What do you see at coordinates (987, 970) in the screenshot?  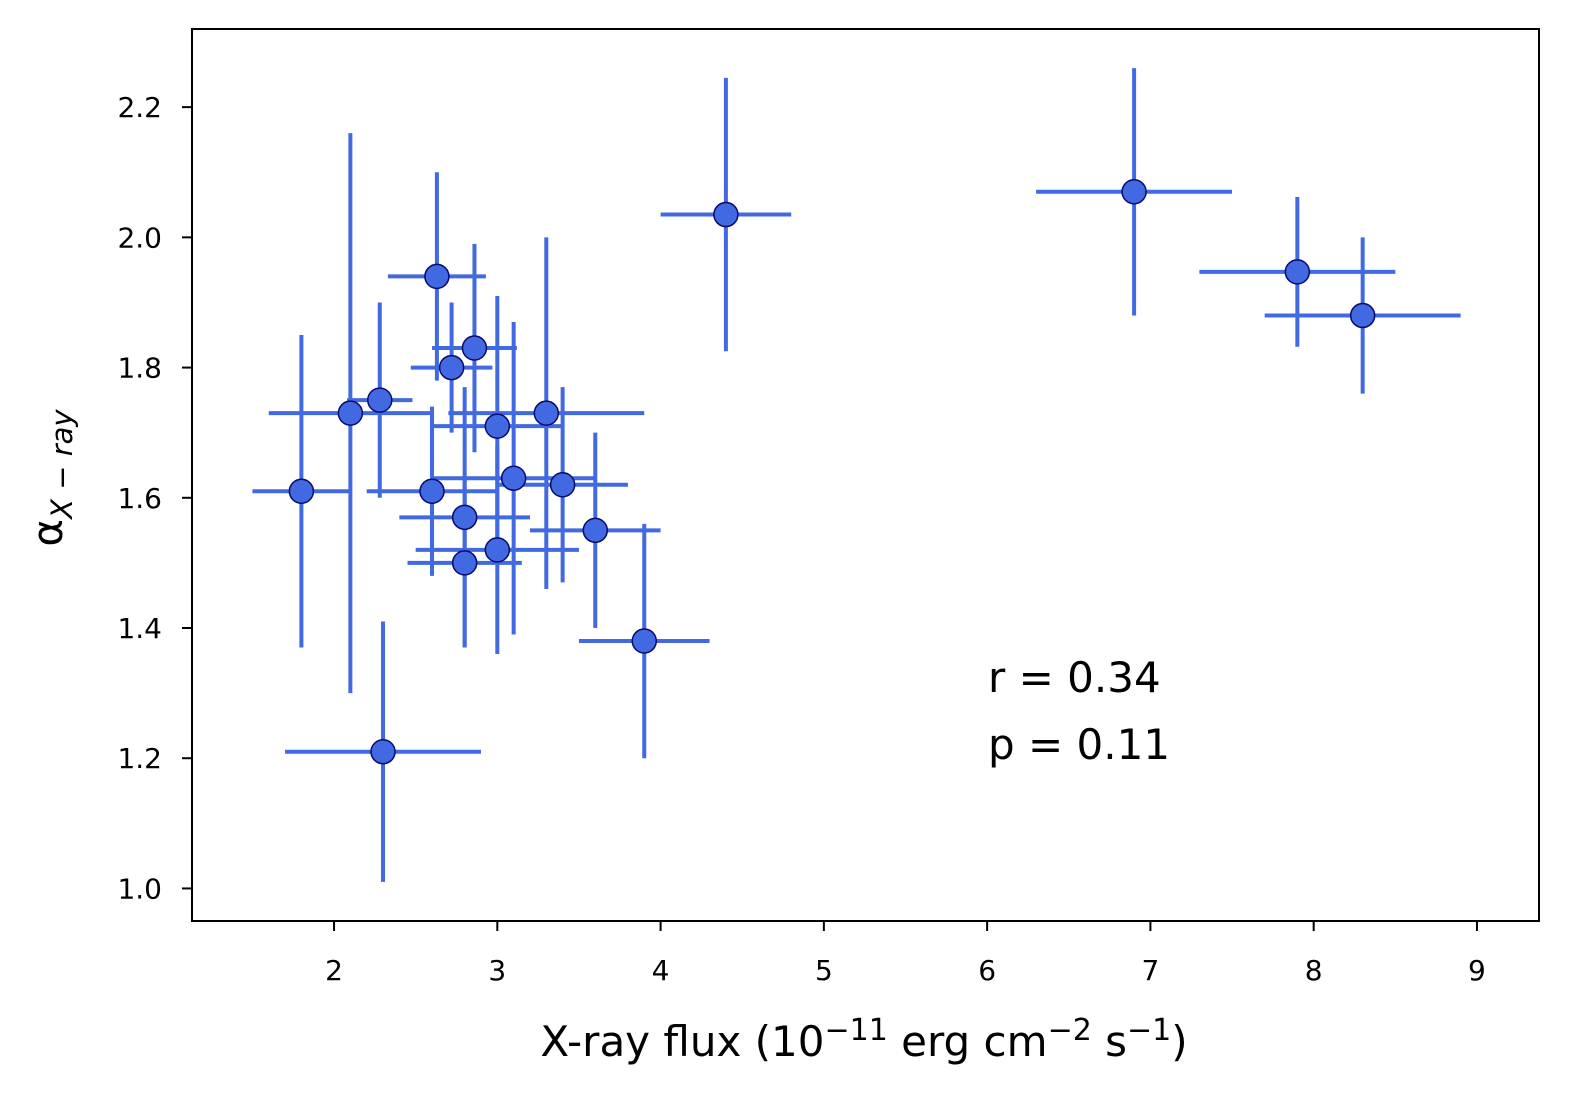 I see `x-tick-label-4: 6` at bounding box center [987, 970].